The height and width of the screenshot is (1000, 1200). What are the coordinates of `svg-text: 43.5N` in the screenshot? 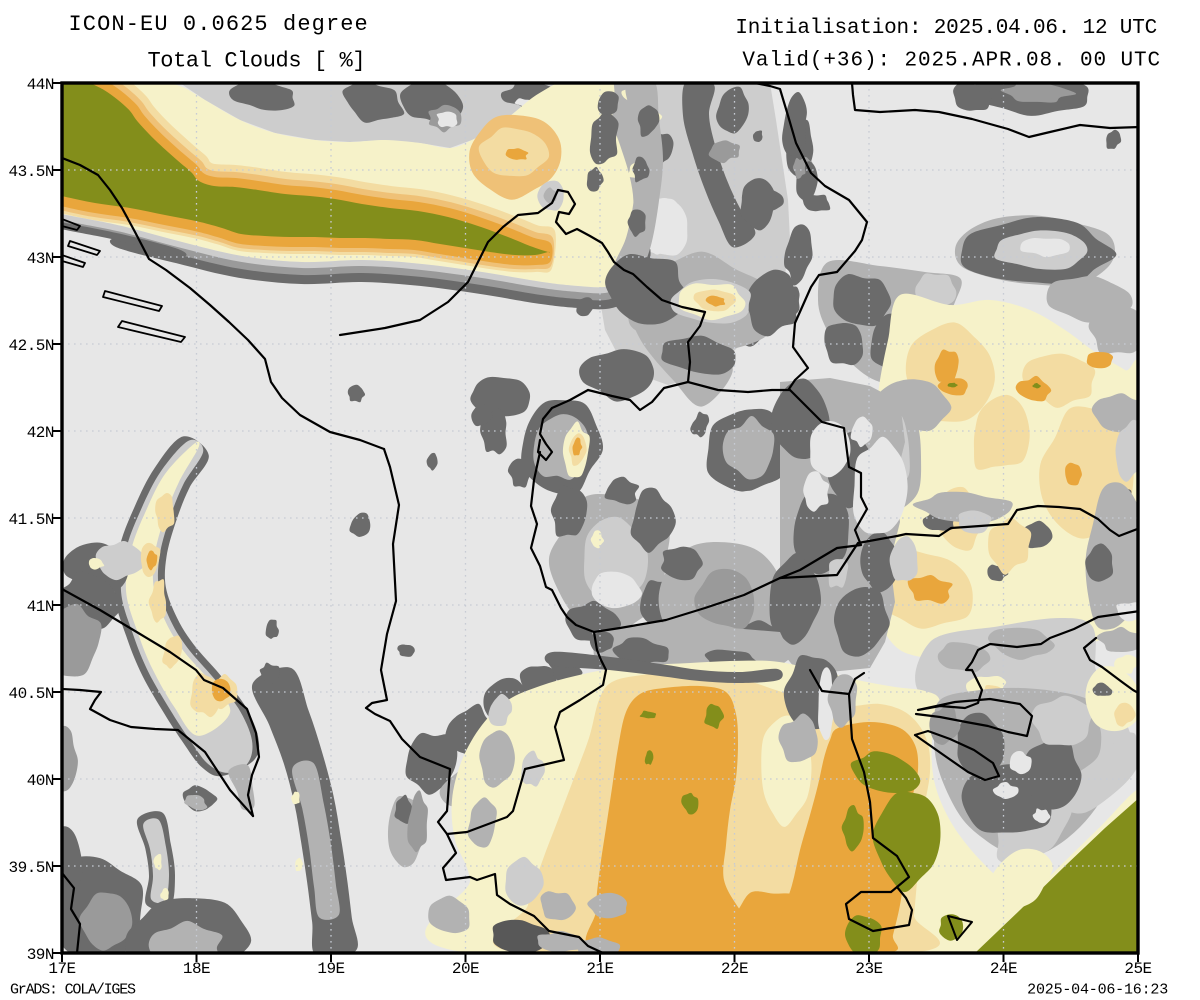 It's located at (31, 172).